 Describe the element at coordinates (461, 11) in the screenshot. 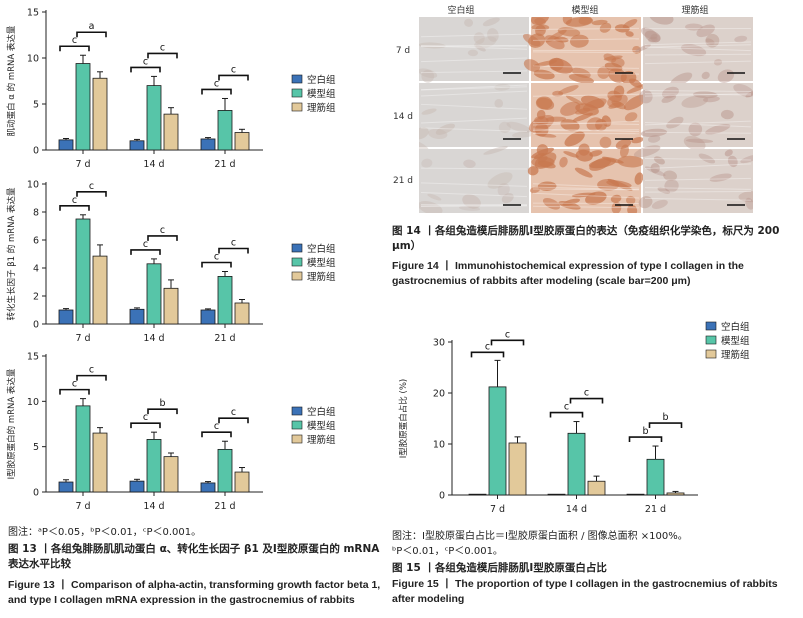

I see `ihc-col-label-blank: 空白组` at that location.